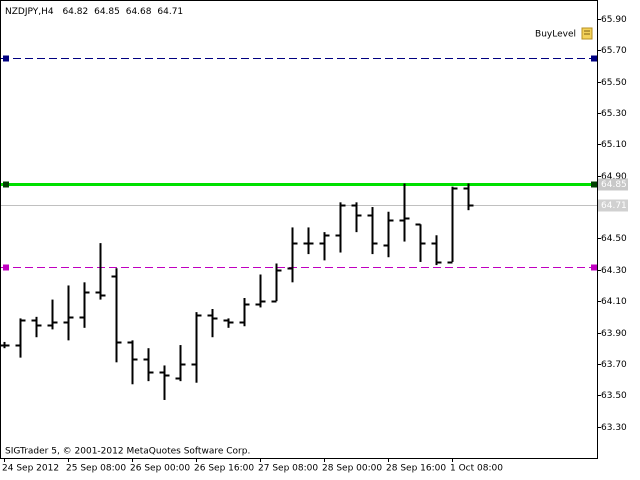 This screenshot has height=480, width=640. Describe the element at coordinates (96, 469) in the screenshot. I see `x-tick-label: 25 Sep 08:00` at that location.